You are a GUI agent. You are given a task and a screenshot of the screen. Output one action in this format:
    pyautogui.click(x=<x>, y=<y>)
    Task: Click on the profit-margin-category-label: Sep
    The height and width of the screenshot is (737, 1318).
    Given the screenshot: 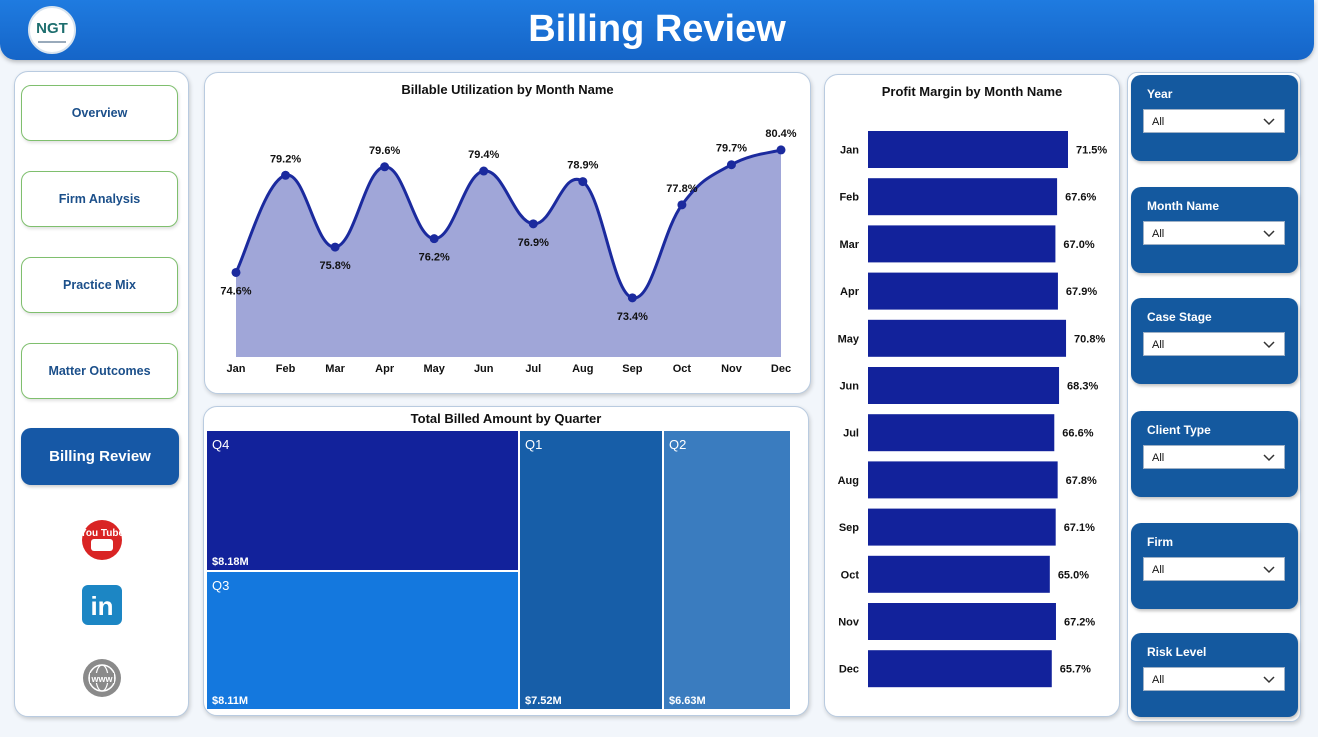 What is the action you would take?
    pyautogui.click(x=849, y=528)
    